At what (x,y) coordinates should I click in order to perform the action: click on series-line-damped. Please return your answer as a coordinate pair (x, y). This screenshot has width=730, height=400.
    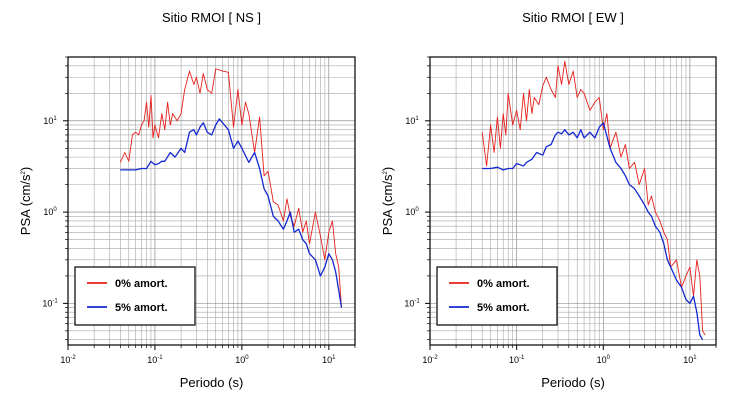
    Looking at the image, I should click on (231, 213).